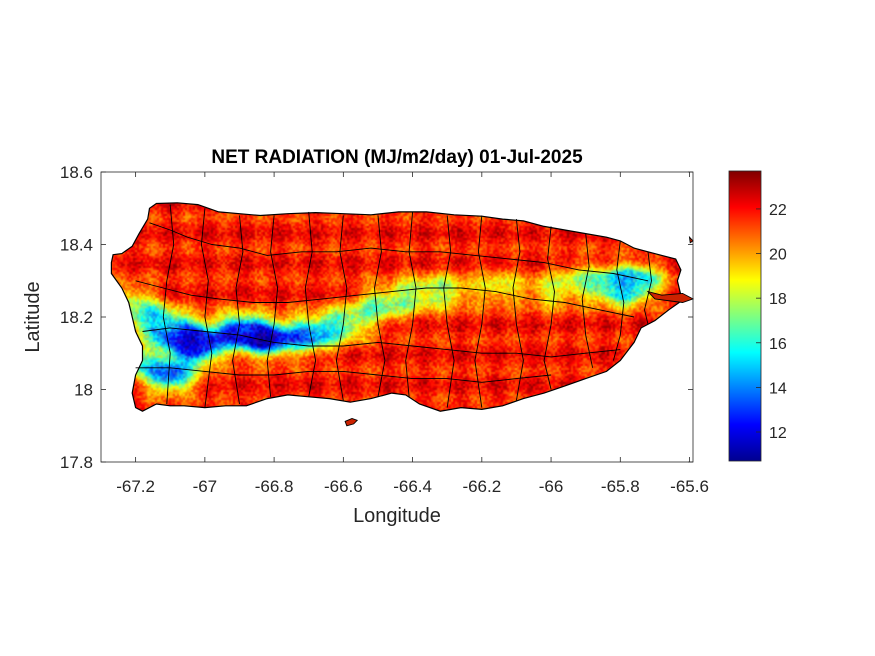 Image resolution: width=875 pixels, height=656 pixels. I want to click on chart-title: NET RADIATION (MJ/m2/day) 01-Jul-2025, so click(397, 157).